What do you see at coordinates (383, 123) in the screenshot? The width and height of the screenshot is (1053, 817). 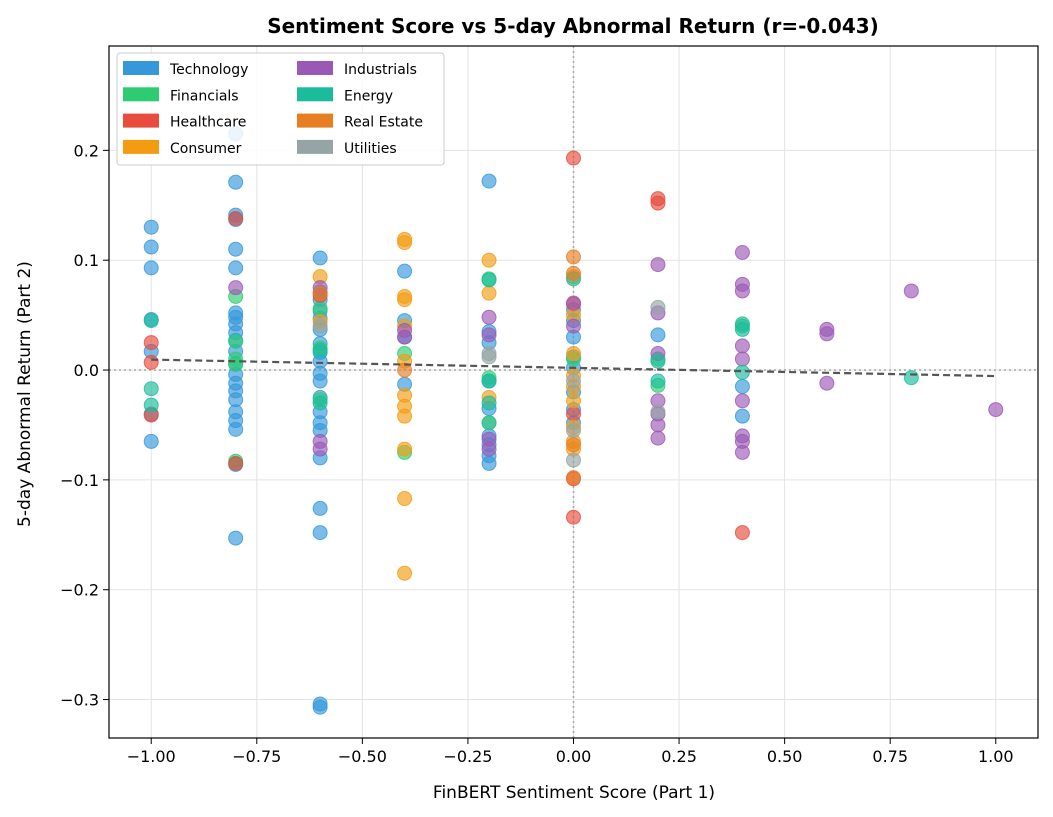 I see `legend-label: Real Estate` at bounding box center [383, 123].